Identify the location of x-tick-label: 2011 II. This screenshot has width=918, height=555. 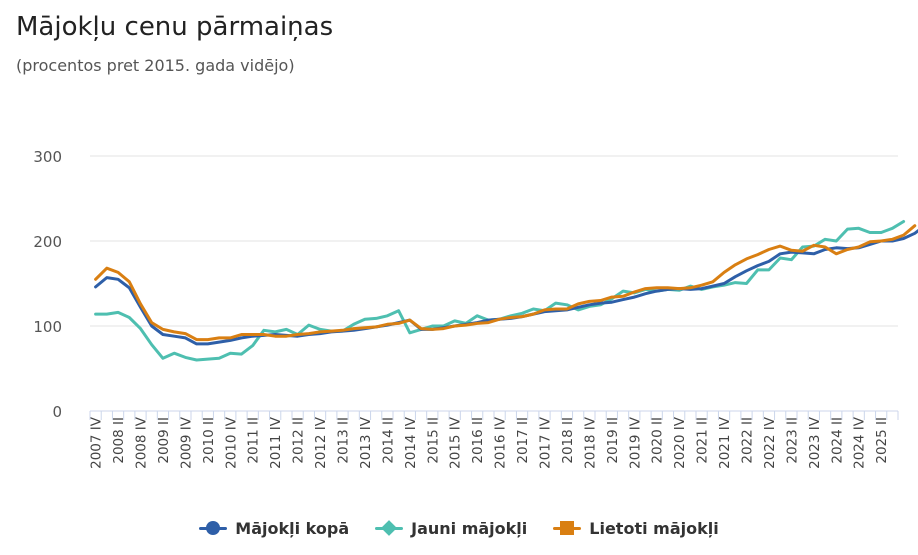
(254, 440).